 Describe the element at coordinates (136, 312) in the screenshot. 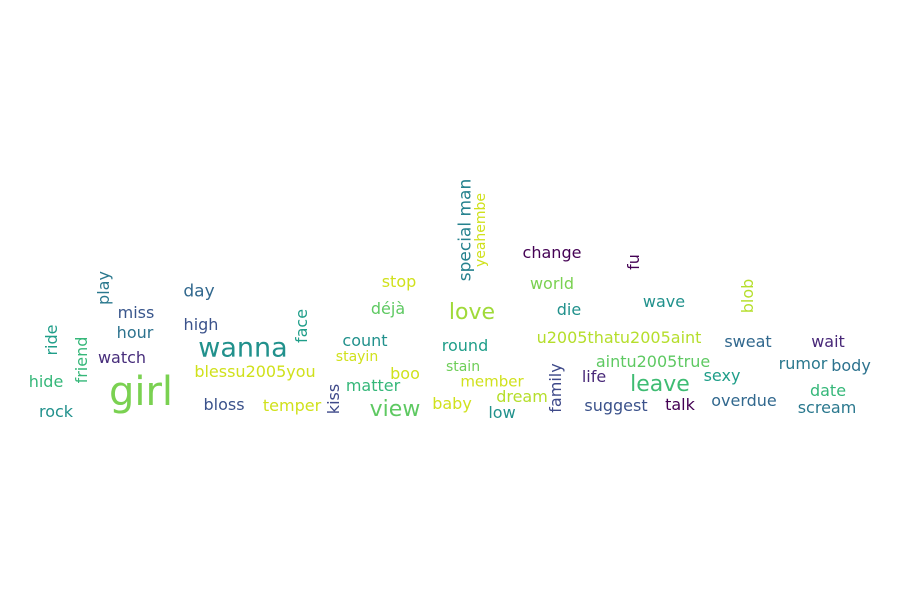

I see `word-16: miss` at that location.